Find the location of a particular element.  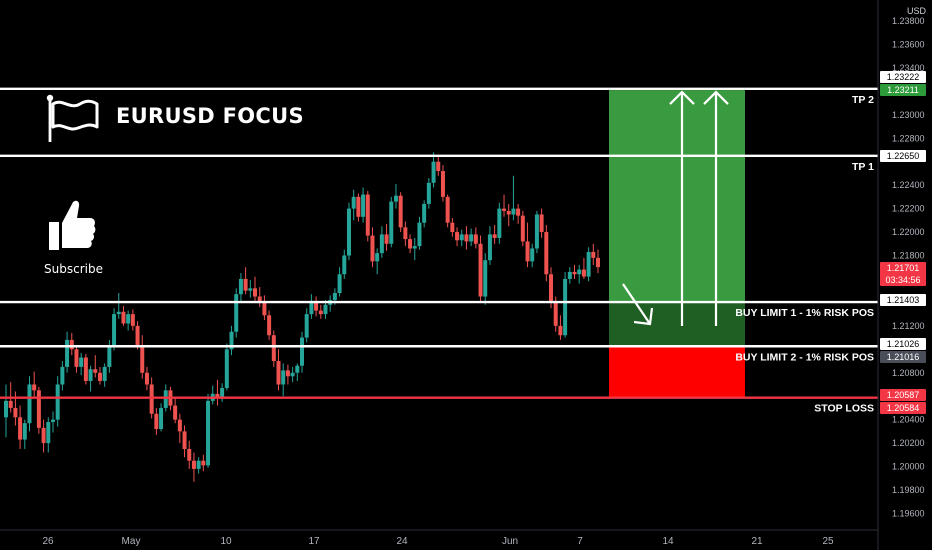

currency-label: USD is located at coordinates (917, 11).